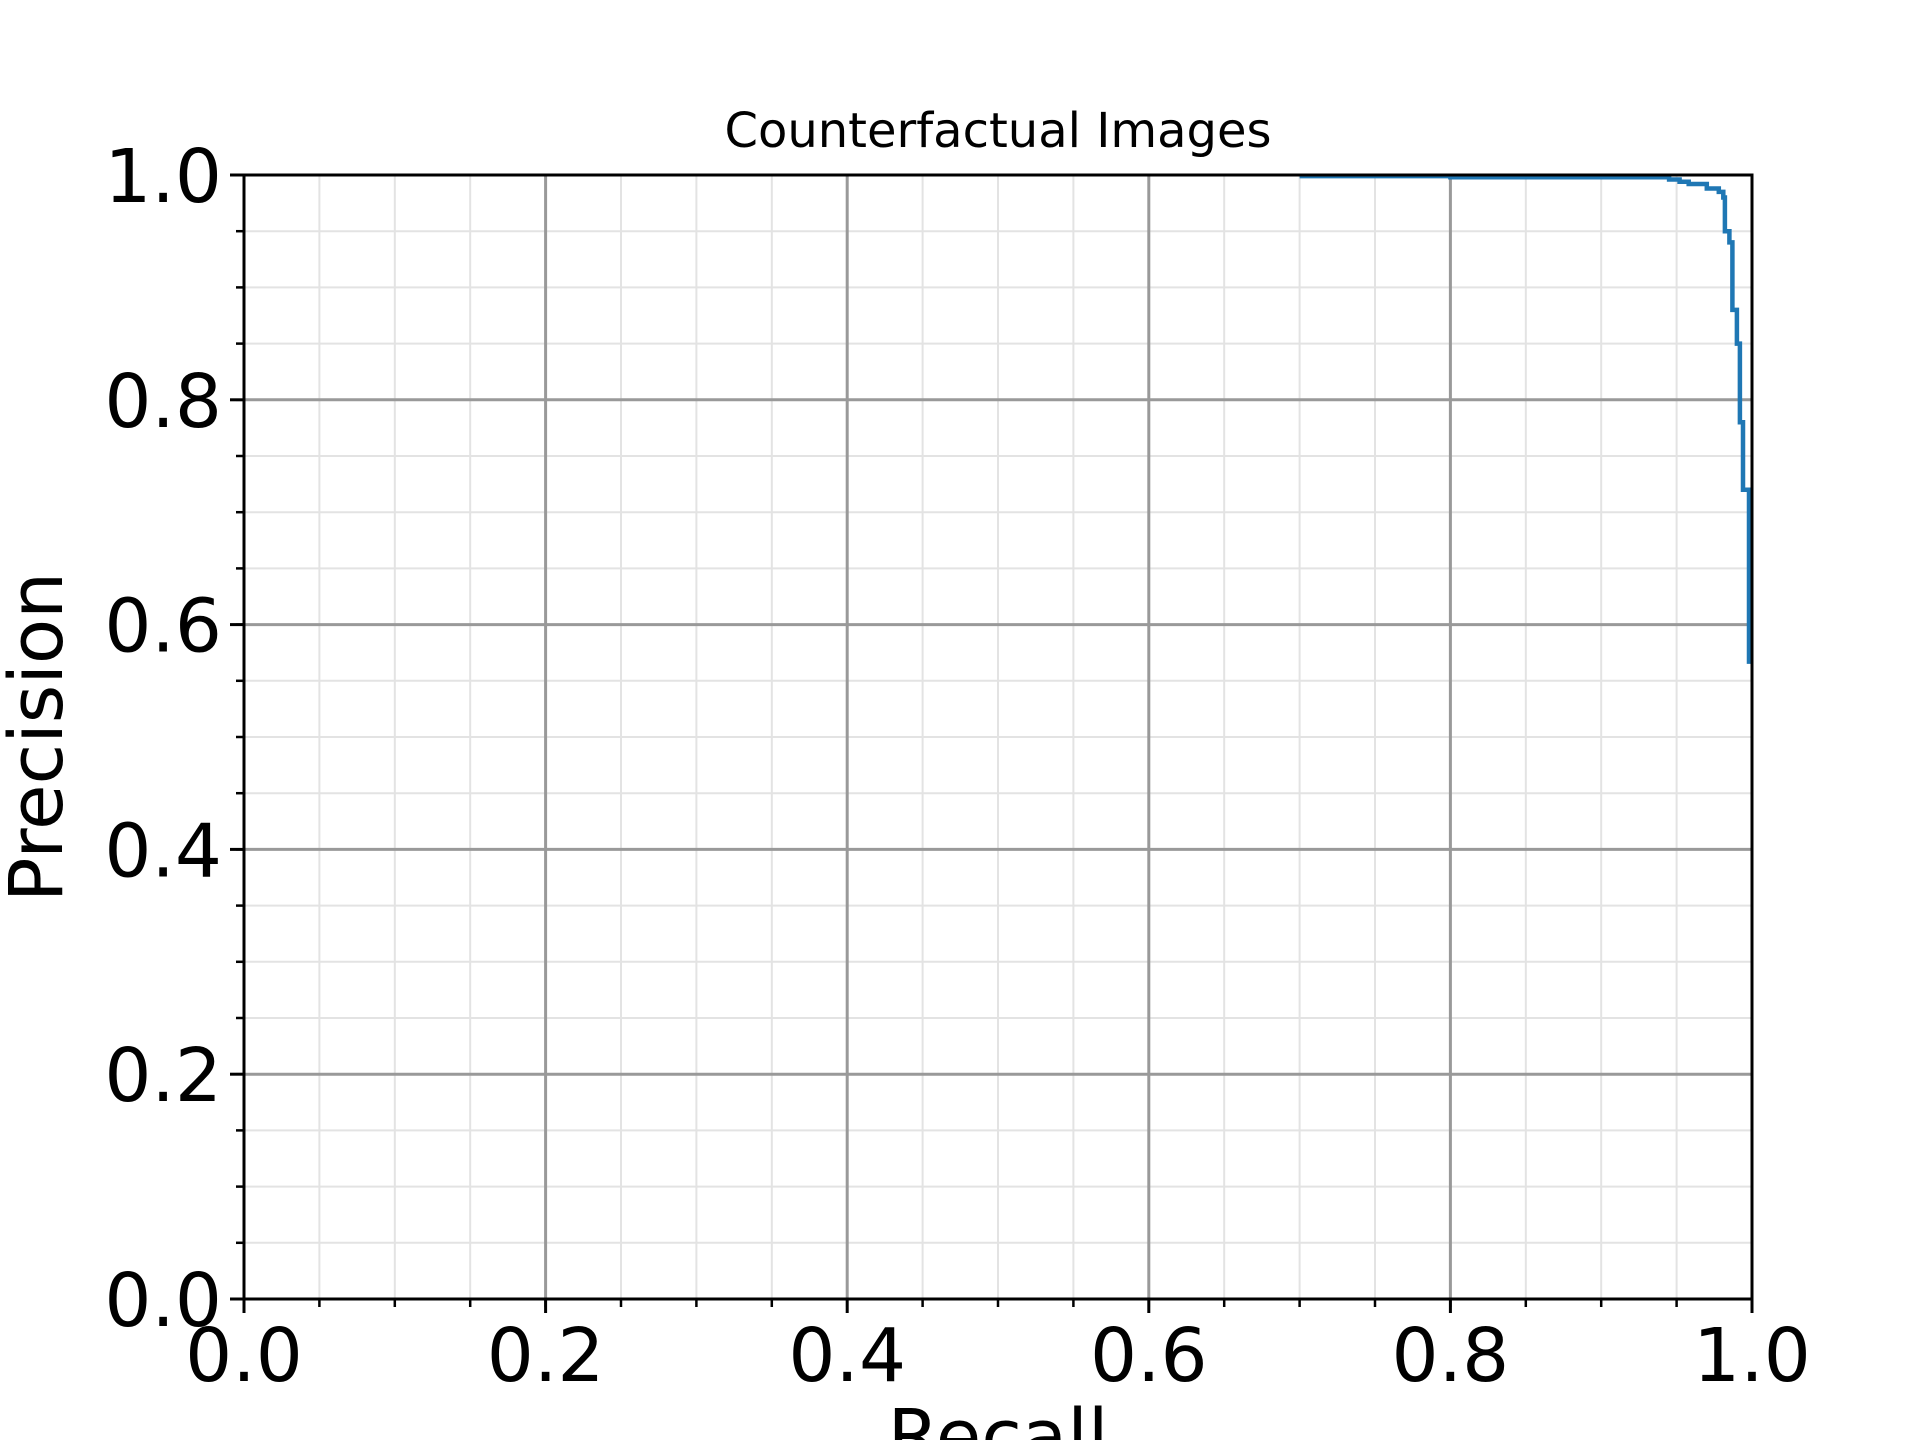  What do you see at coordinates (997, 131) in the screenshot?
I see `chart-title: Counterfactual Images` at bounding box center [997, 131].